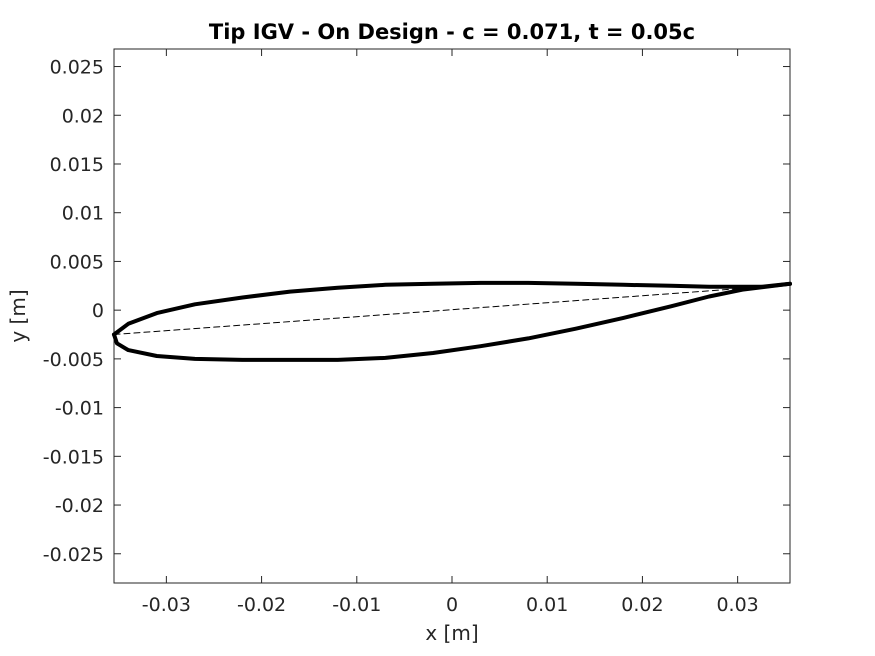 This screenshot has width=875, height=656. I want to click on camber-line, so click(433, 311).